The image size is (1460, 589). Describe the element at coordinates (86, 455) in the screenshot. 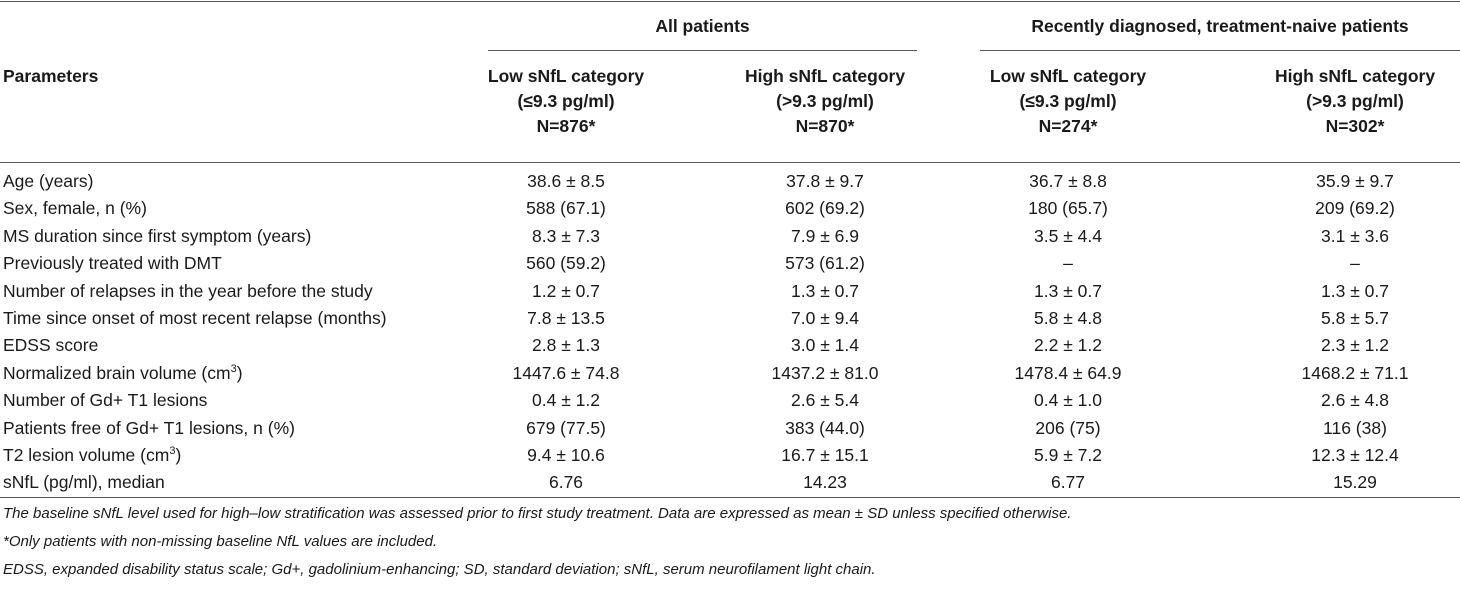

I see `row-label-text: T2 lesion volume (cm` at that location.